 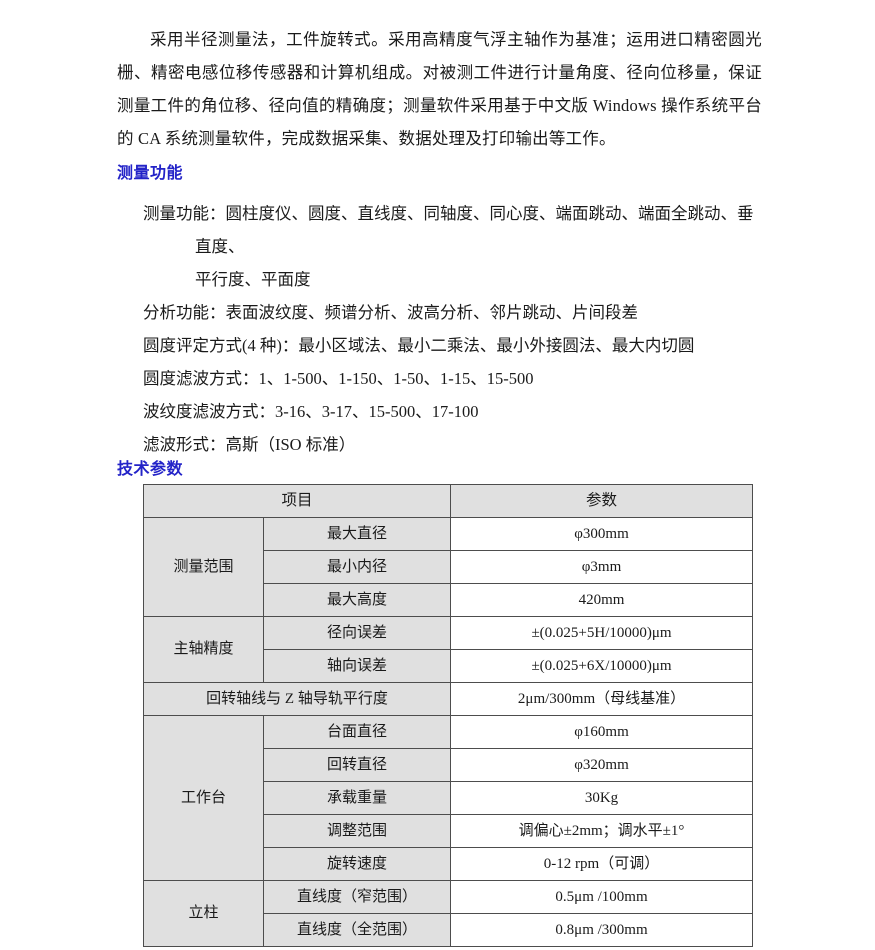 What do you see at coordinates (297, 501) in the screenshot?
I see `column-header-item: 项目` at bounding box center [297, 501].